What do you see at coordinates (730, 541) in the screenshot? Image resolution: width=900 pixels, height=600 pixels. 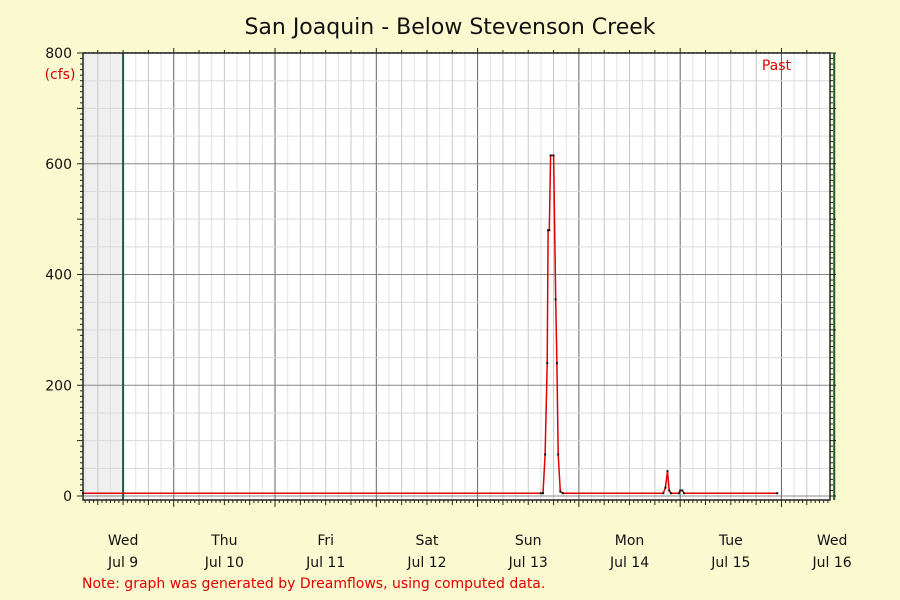 I see `x-weekday-label: Tue` at bounding box center [730, 541].